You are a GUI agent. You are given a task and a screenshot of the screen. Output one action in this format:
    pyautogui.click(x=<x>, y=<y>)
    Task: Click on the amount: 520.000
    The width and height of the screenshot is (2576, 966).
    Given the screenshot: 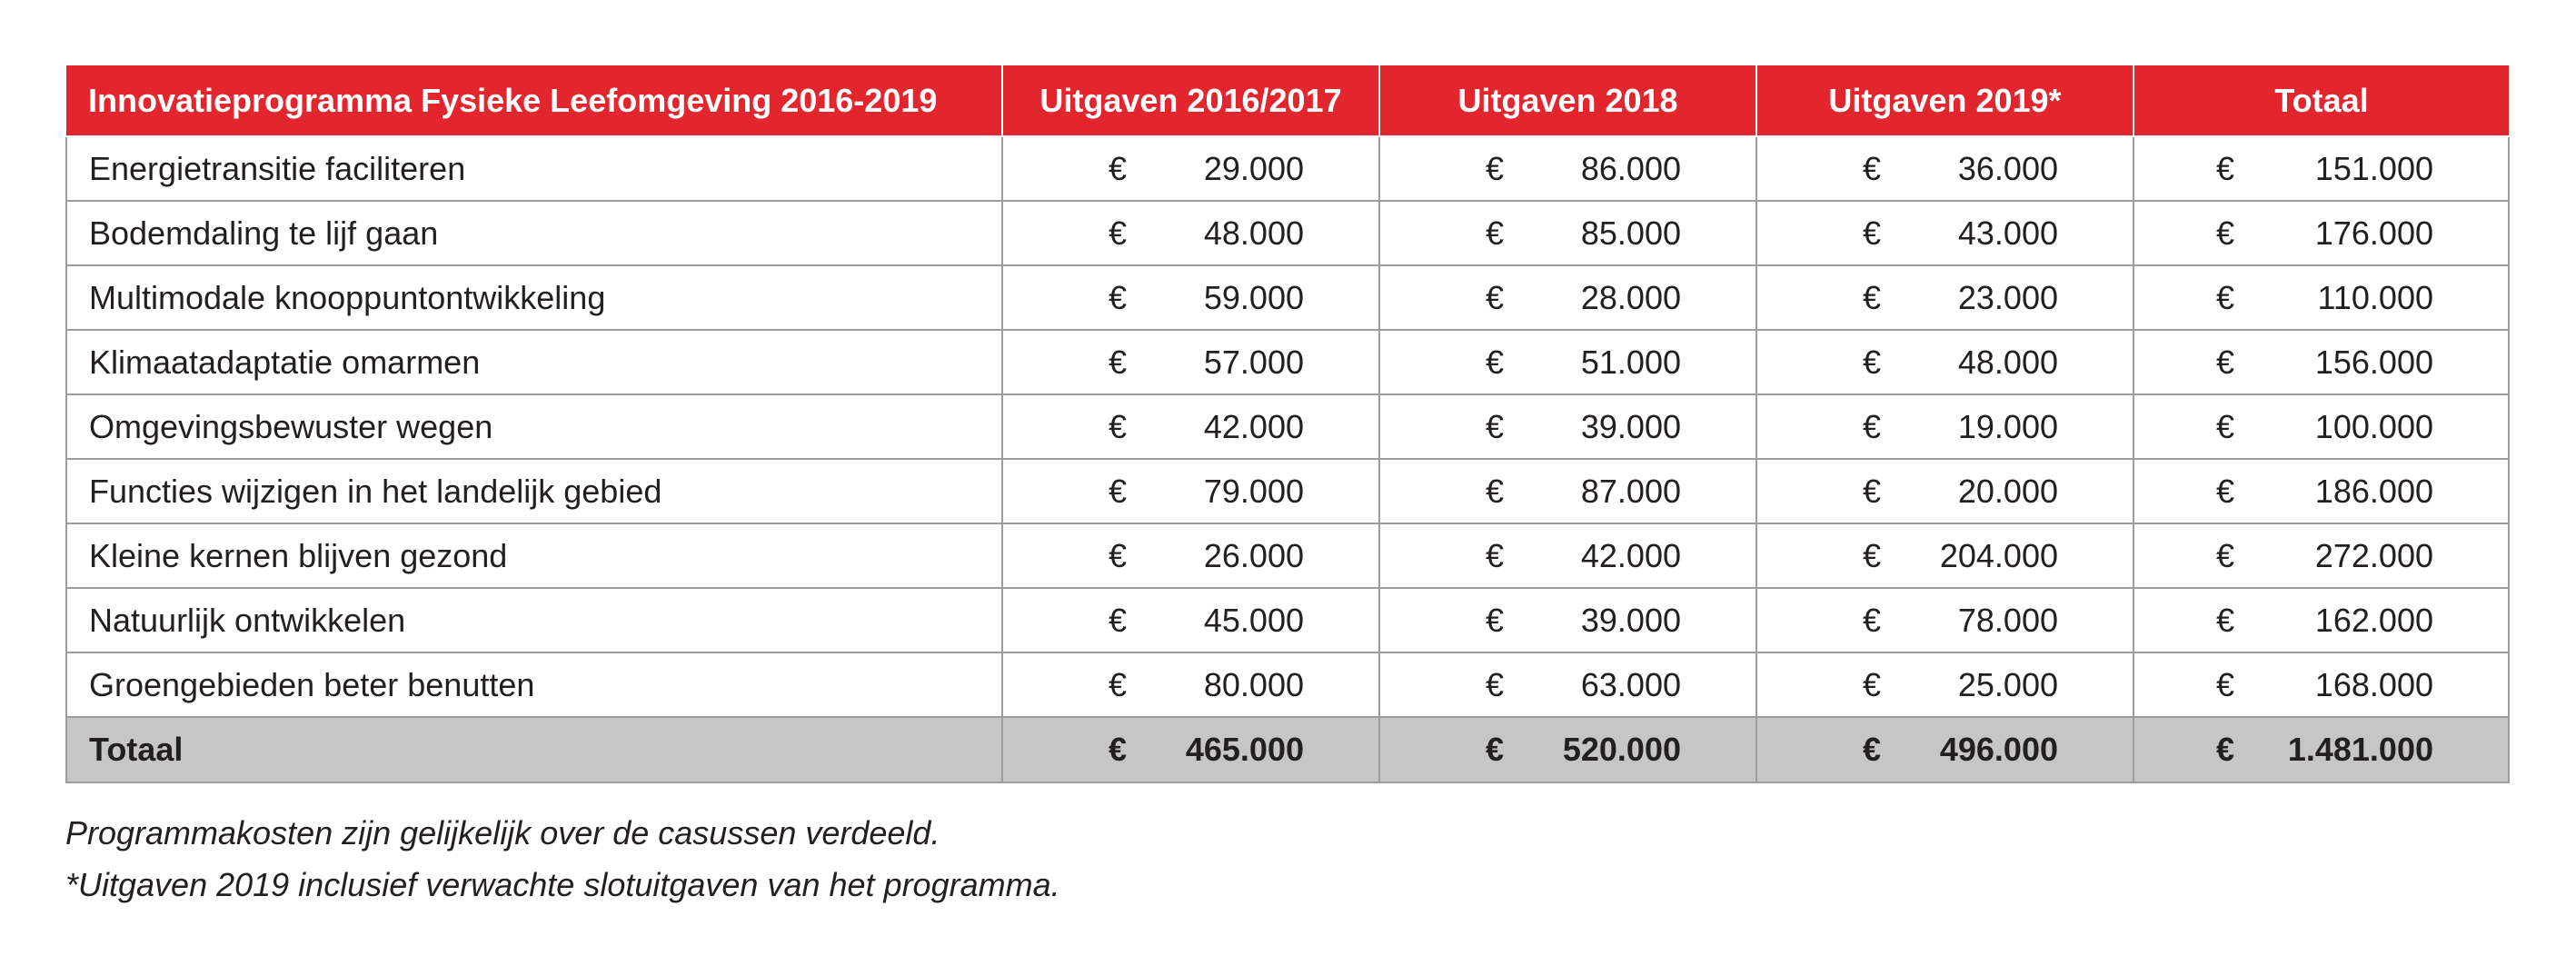 What is the action you would take?
    pyautogui.click(x=1621, y=750)
    